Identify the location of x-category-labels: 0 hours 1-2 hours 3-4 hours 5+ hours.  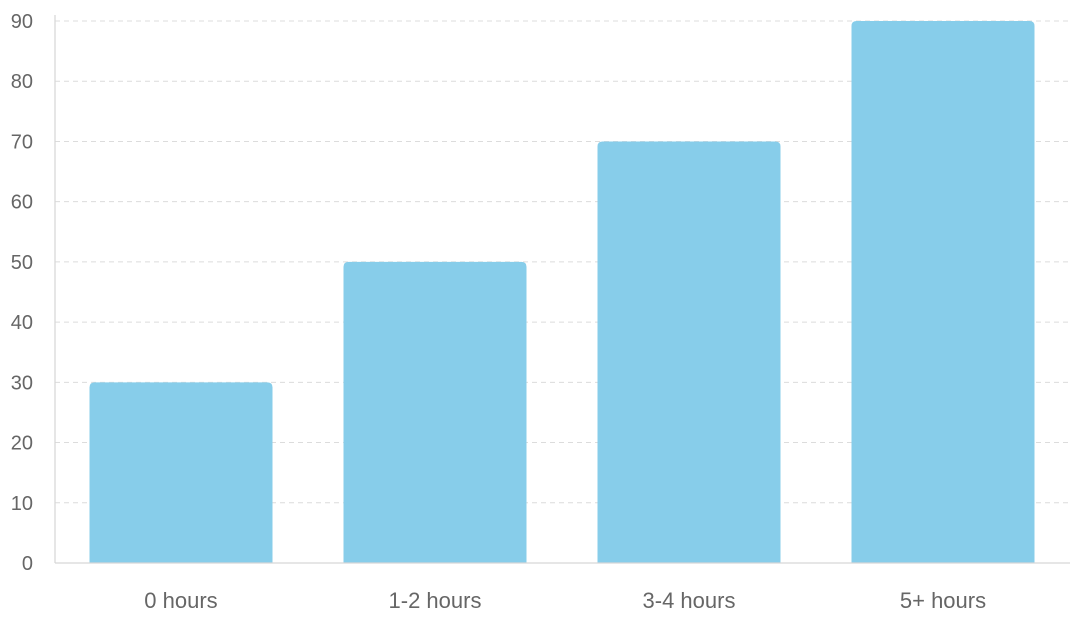
(565, 600).